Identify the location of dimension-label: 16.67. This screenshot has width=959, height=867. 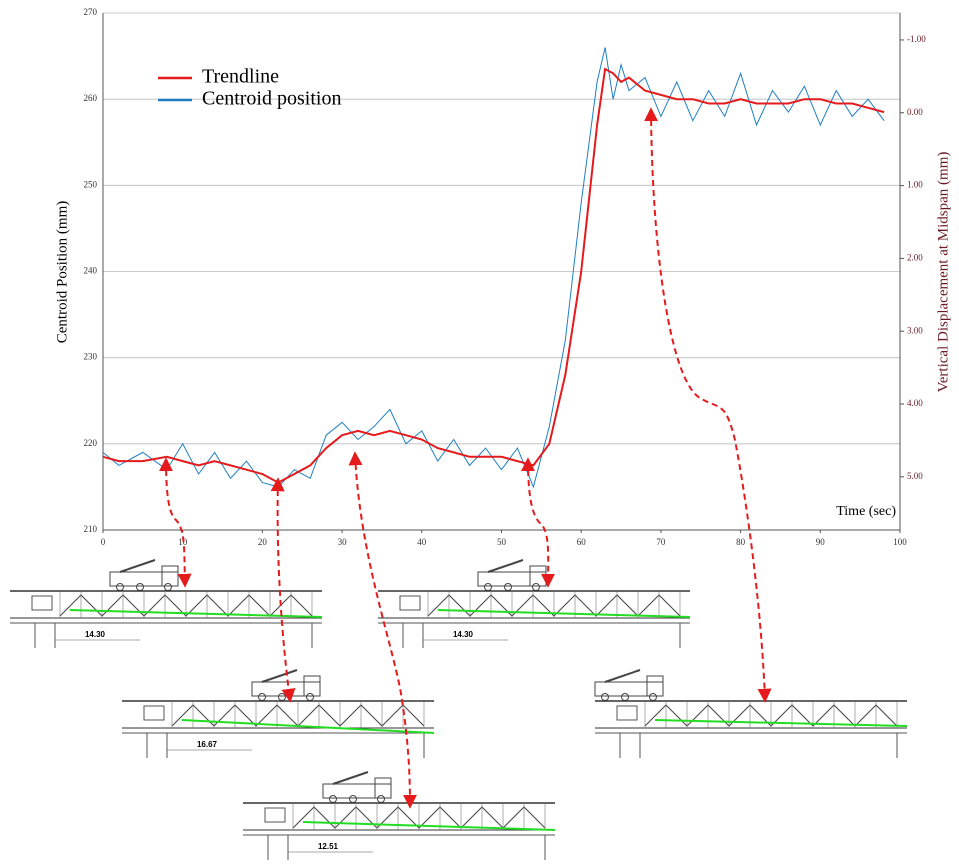
(207, 744).